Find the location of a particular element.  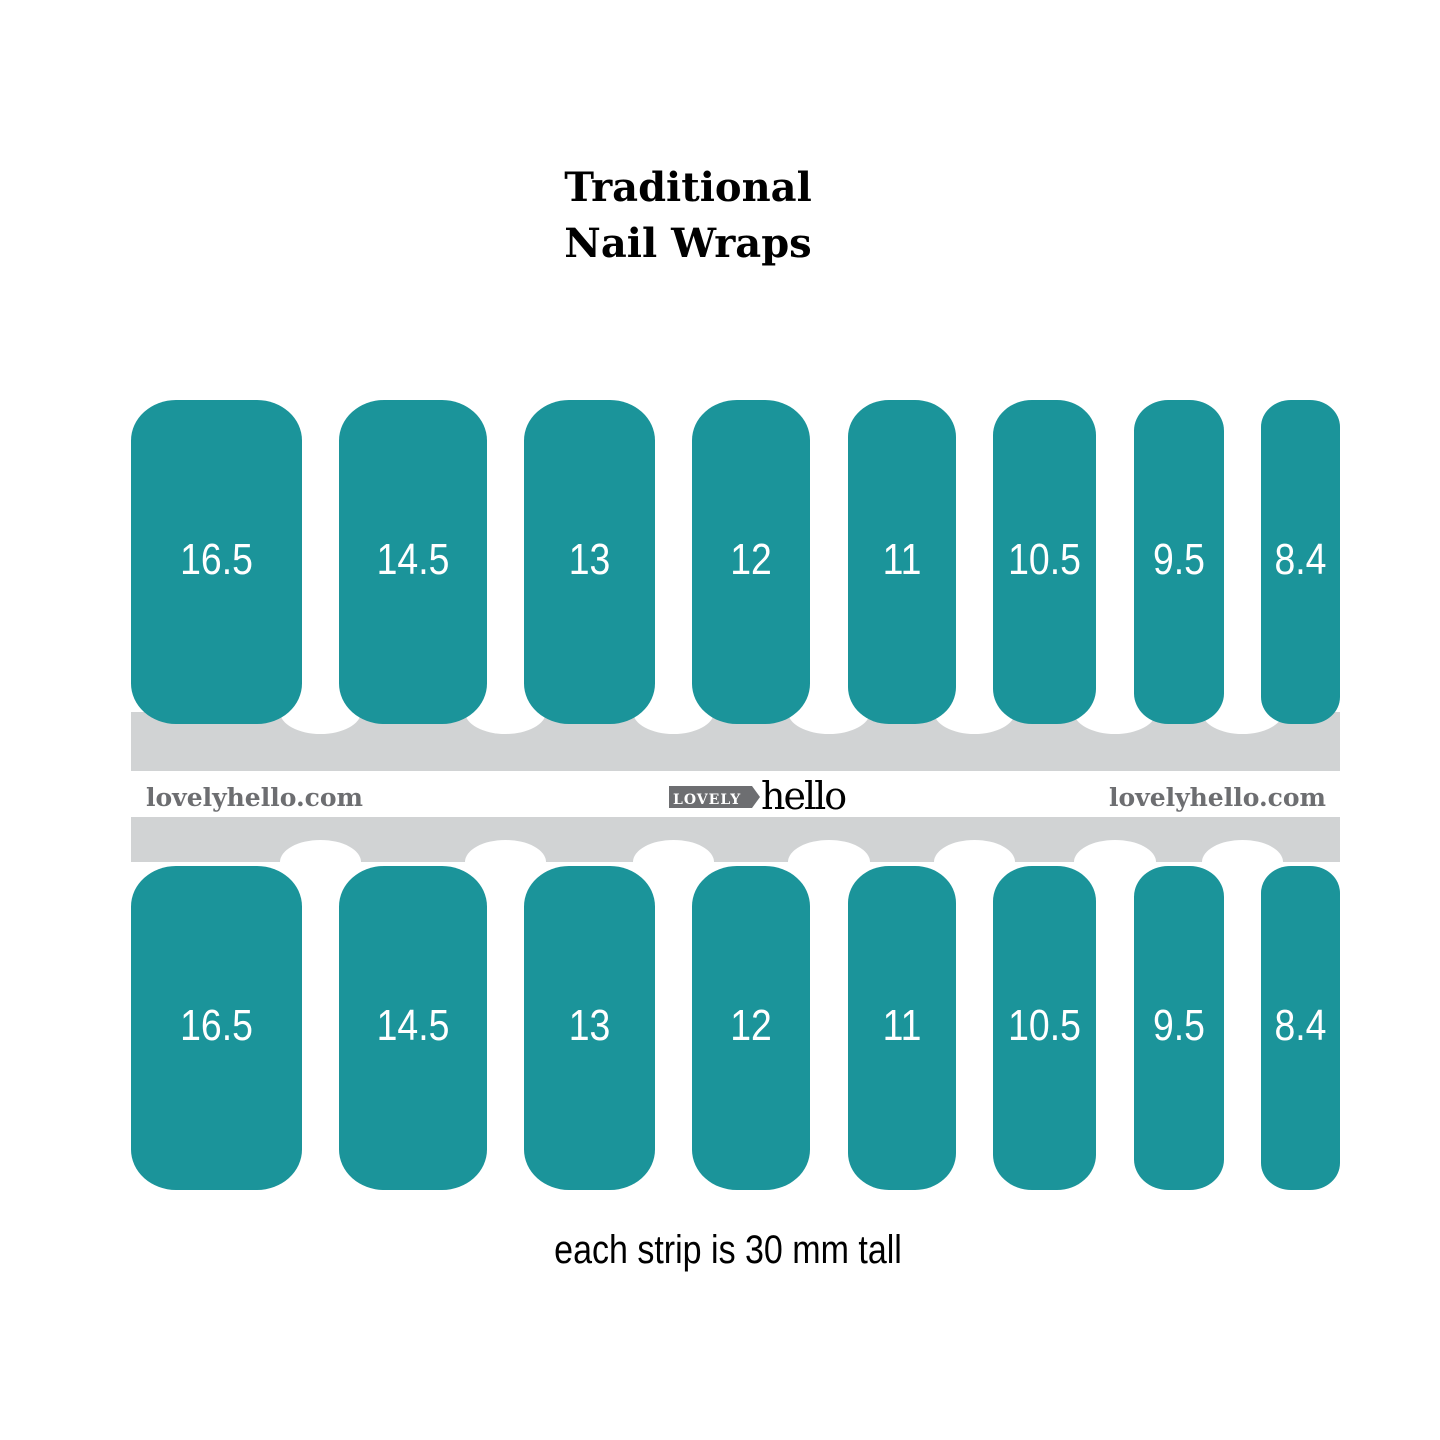

title-line-2: Nail Wraps is located at coordinates (688, 243).